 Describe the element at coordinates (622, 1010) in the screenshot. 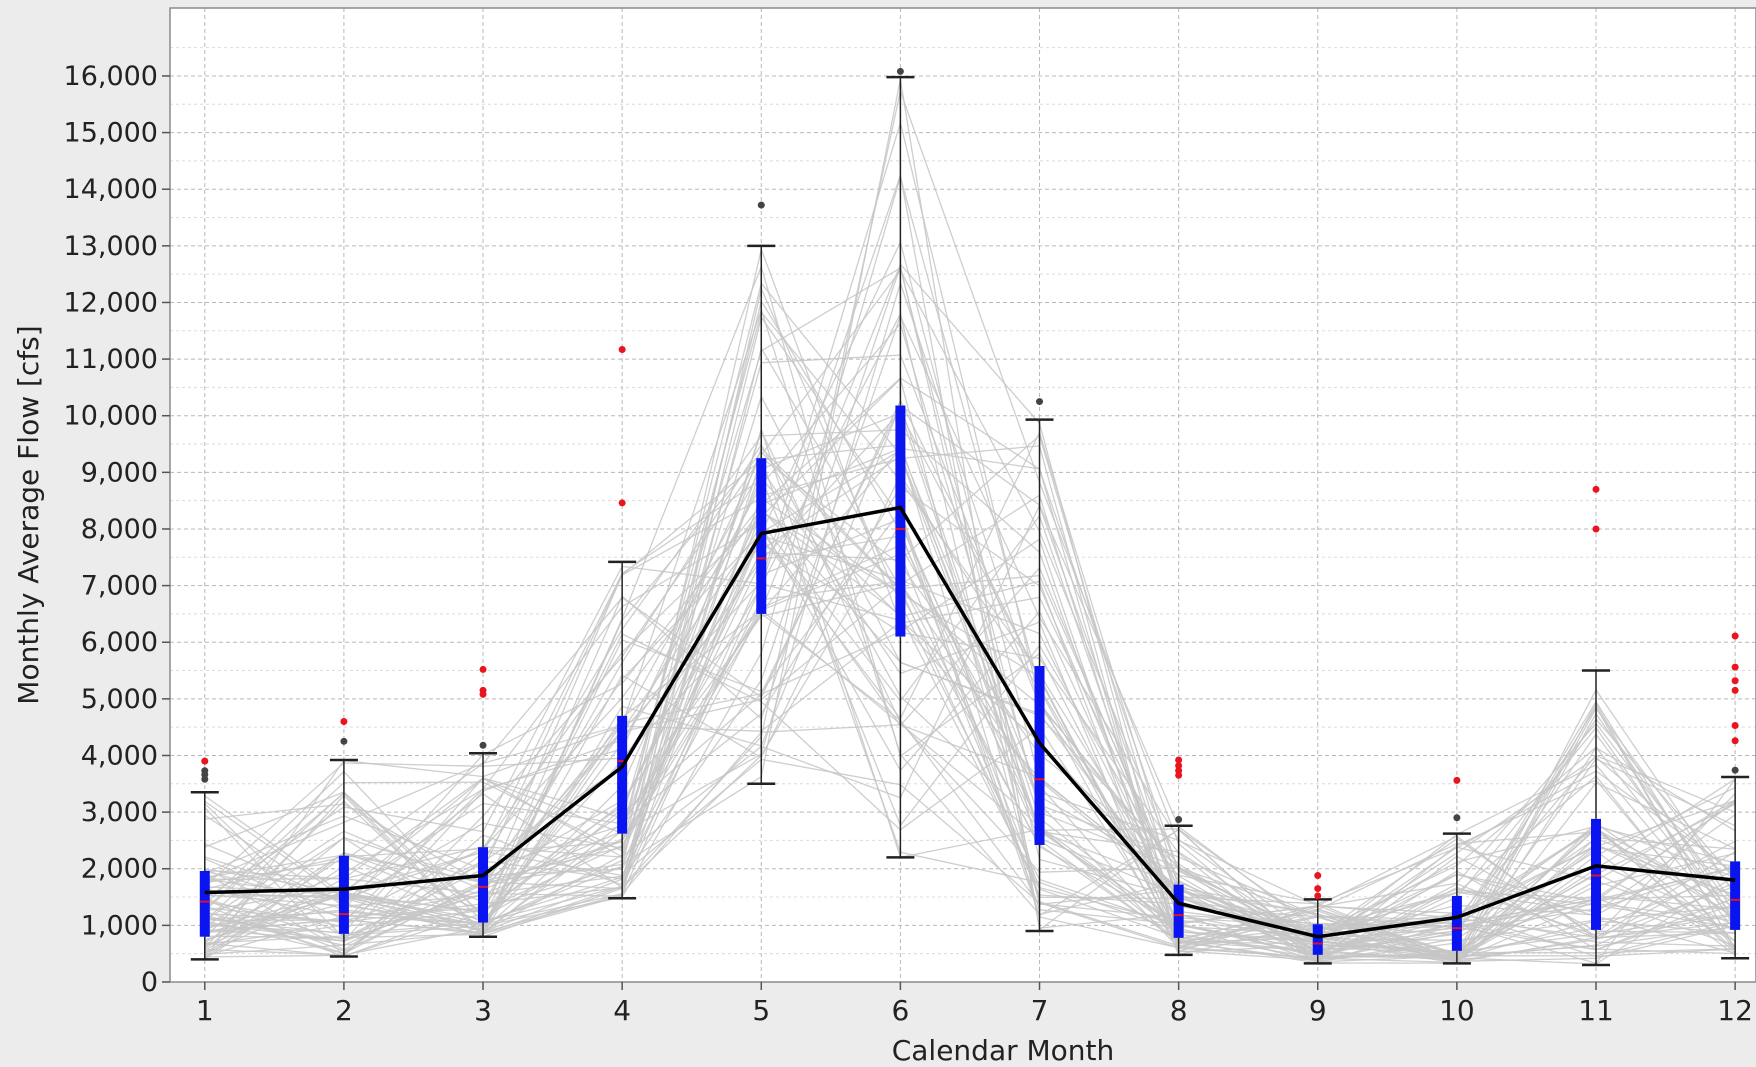

I see `x-tick-label: 4` at that location.